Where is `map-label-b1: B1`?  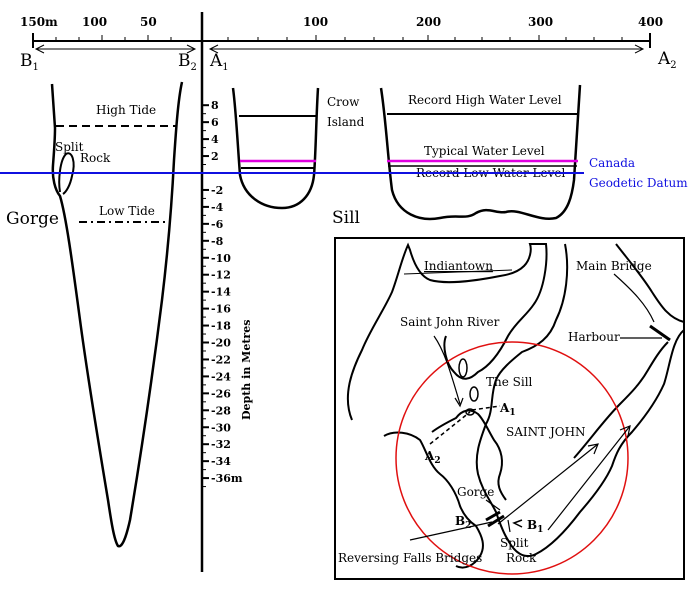 map-label-b1: B1 is located at coordinates (535, 526).